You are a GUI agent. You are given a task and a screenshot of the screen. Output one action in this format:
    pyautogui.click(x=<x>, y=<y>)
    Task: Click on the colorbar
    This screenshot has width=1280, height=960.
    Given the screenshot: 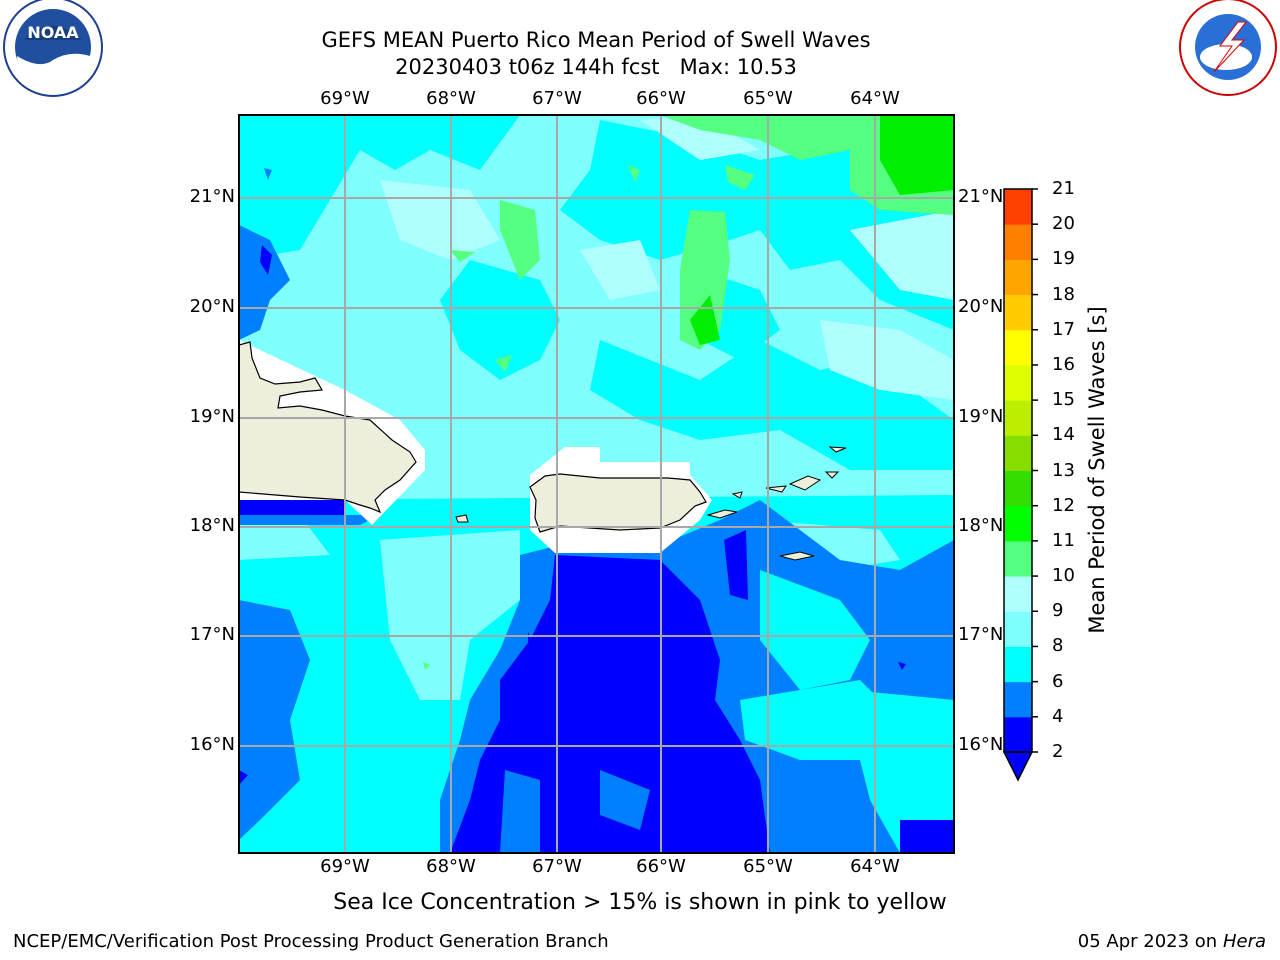 What is the action you would take?
    pyautogui.click(x=1020, y=485)
    